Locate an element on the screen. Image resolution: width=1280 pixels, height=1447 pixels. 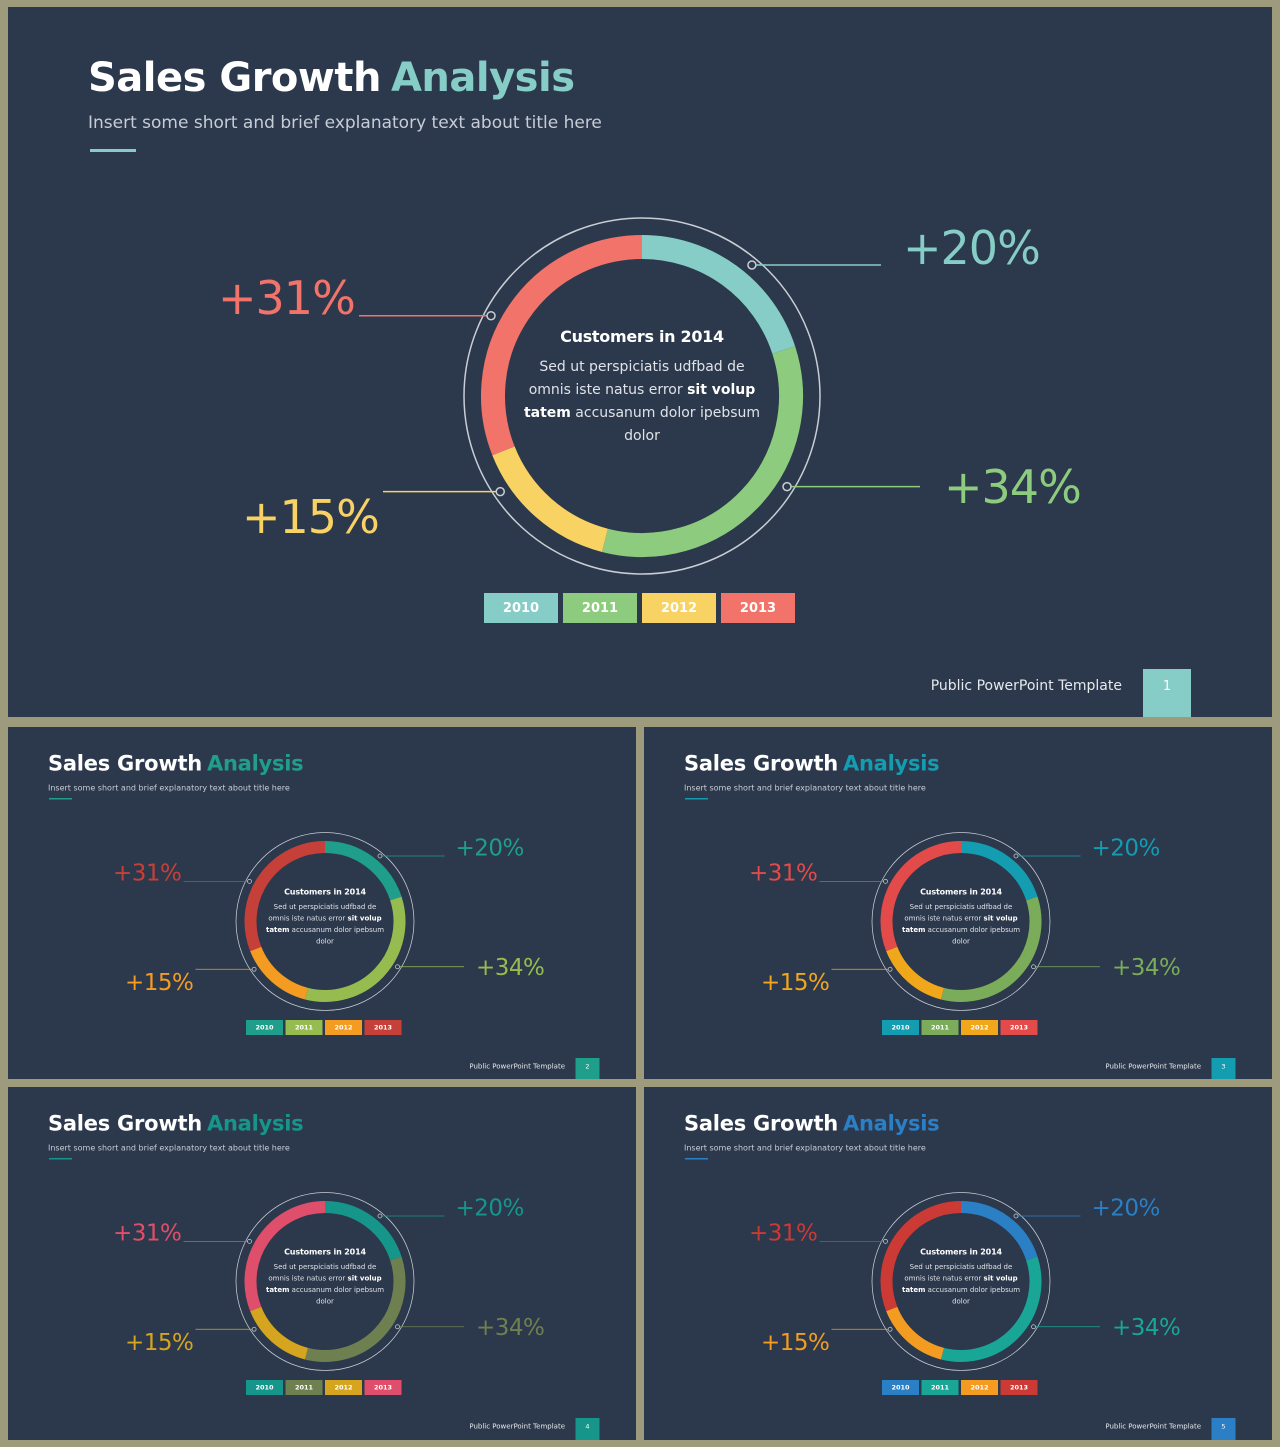
data-label-2013: +31% is located at coordinates (287, 298).